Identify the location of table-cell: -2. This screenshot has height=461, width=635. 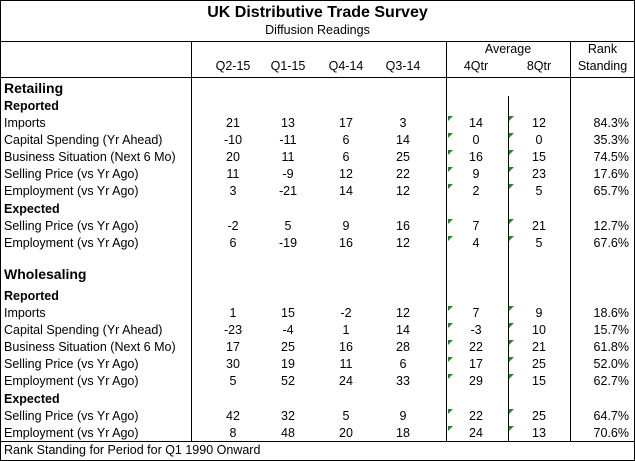
(346, 313).